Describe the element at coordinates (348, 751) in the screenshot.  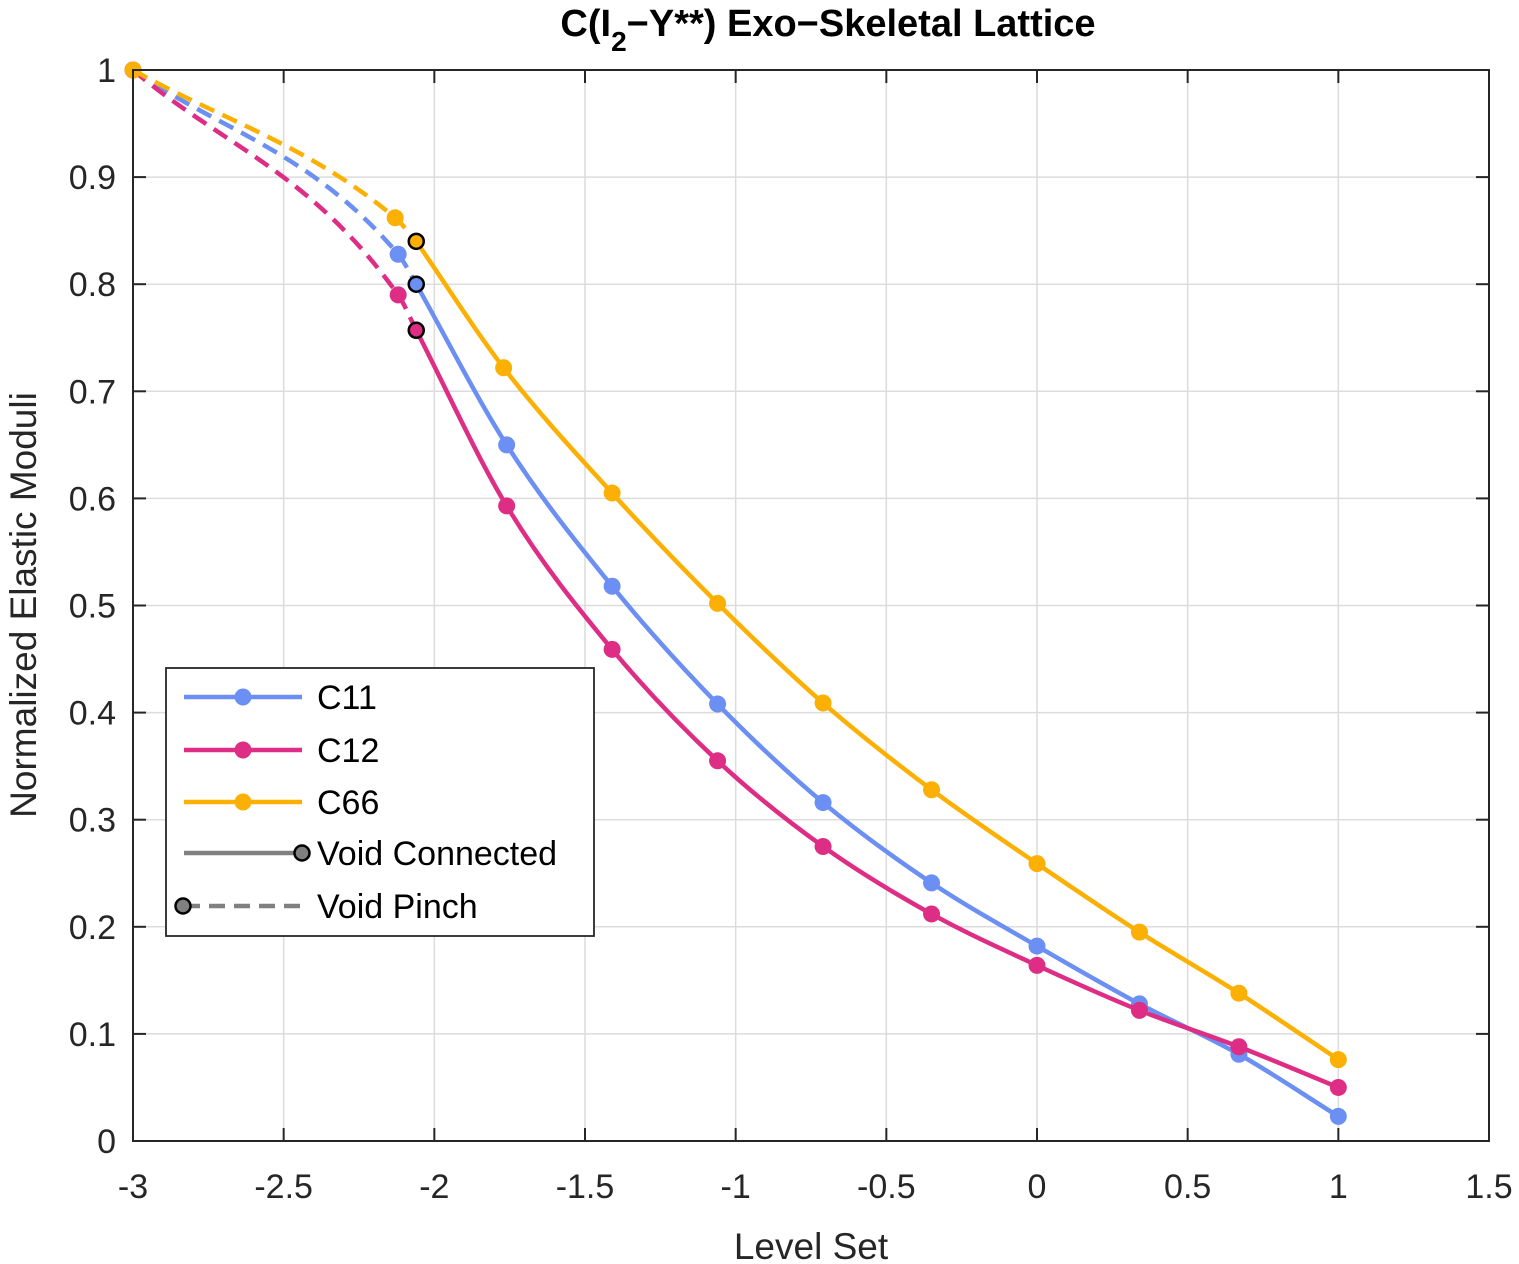
I see `legend-label: C12` at that location.